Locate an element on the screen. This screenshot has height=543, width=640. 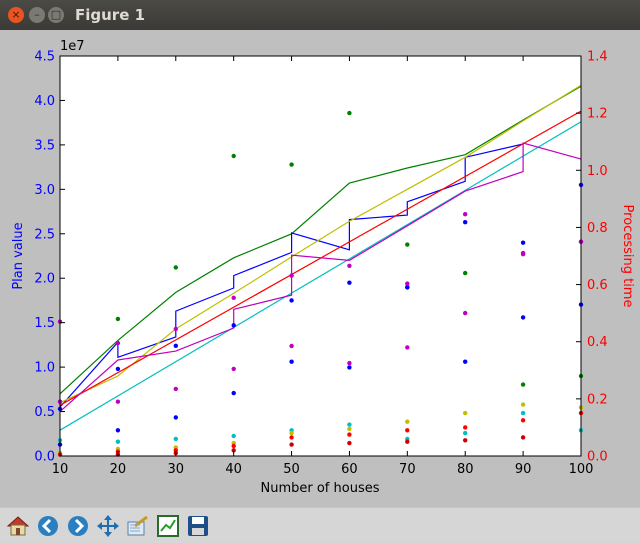
y2-tick-label: 0.4 is located at coordinates (597, 342).